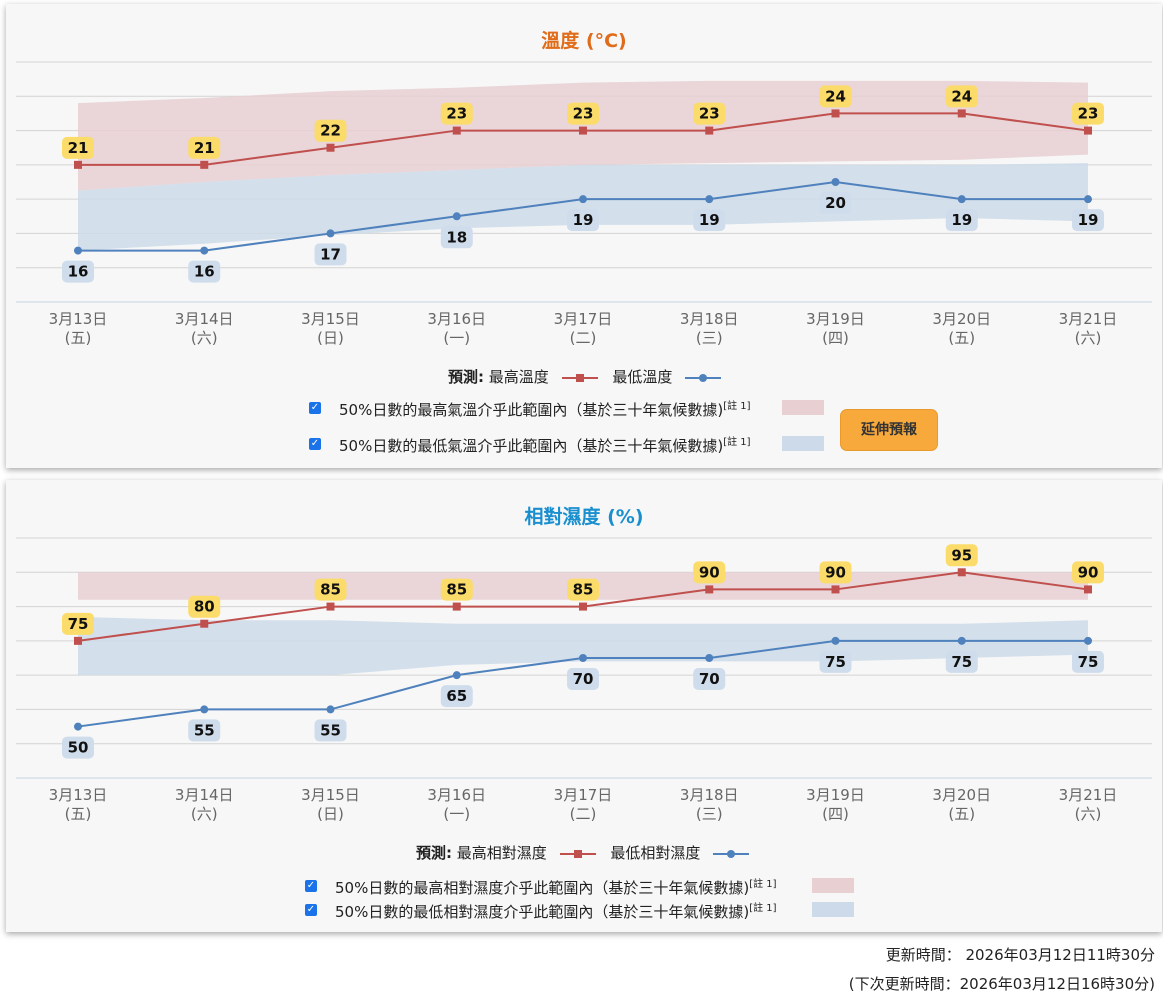  I want to click on legend-min-temp-label: 最低溫度, so click(642, 377).